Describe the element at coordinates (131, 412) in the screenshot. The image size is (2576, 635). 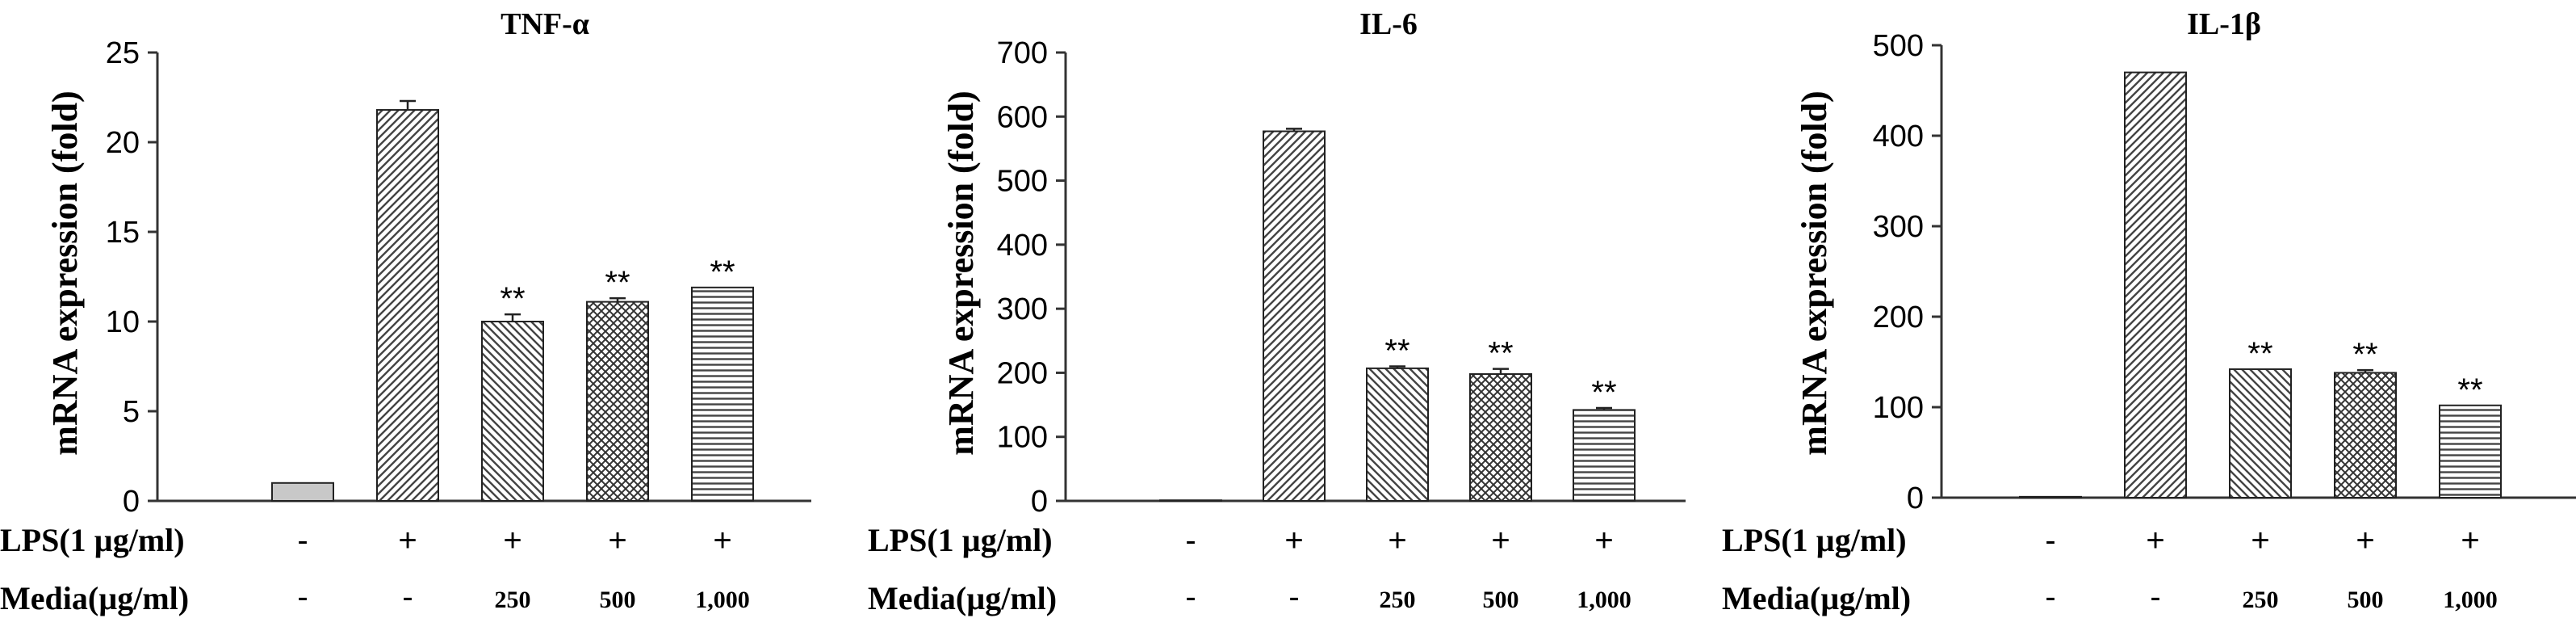
I see `y-tick-label: 5` at that location.